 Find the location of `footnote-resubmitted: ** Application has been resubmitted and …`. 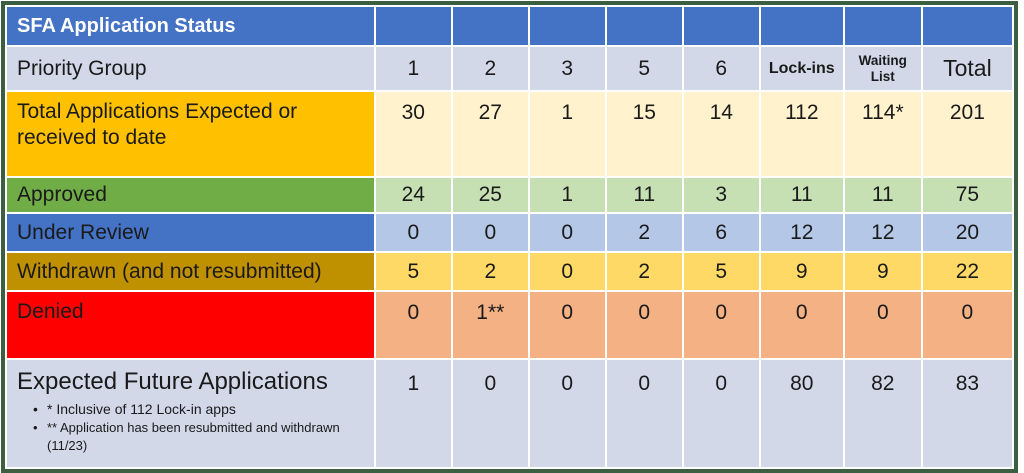

footnote-resubmitted: ** Application has been resubmitted and … is located at coordinates (203, 436).